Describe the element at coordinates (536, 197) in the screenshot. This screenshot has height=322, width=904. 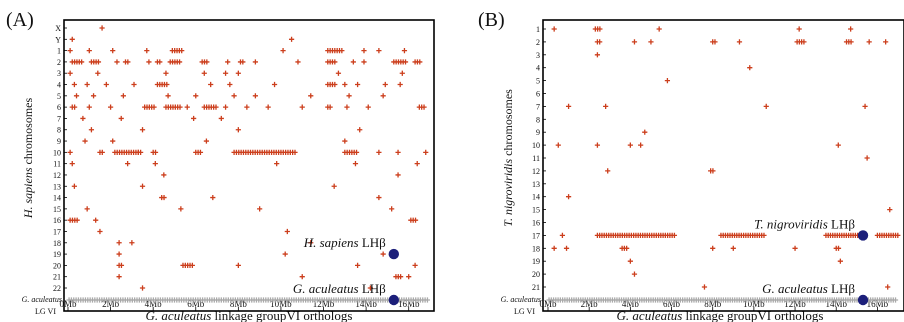
I see `y-tick-label: 14` at that location.